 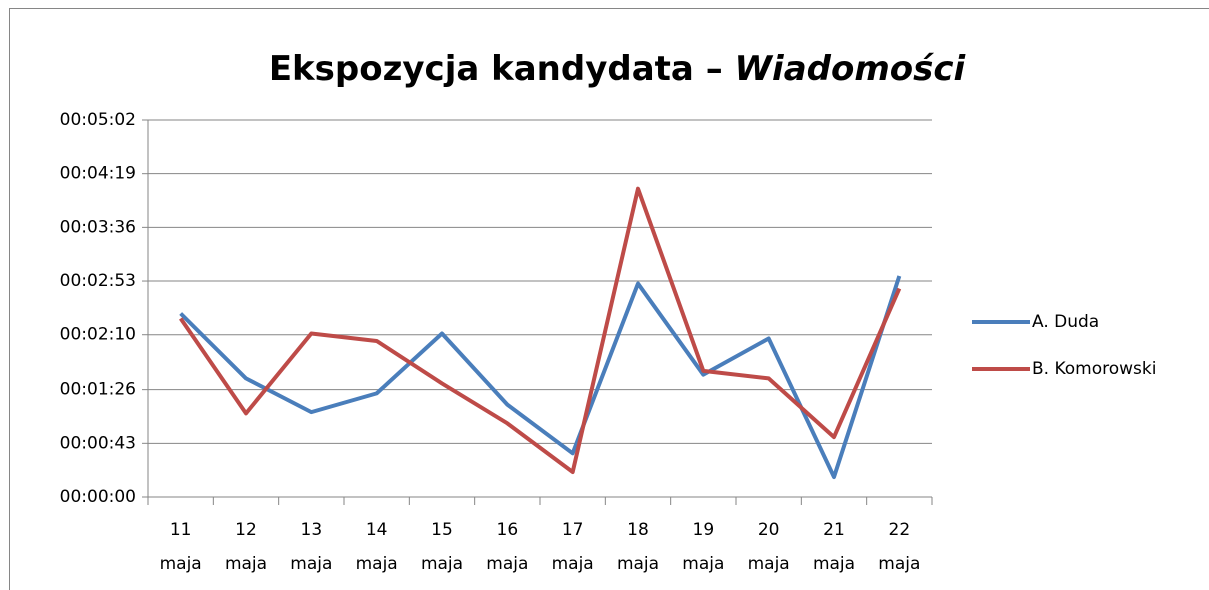 I want to click on x-tick-label: 19 maja, so click(x=703, y=547).